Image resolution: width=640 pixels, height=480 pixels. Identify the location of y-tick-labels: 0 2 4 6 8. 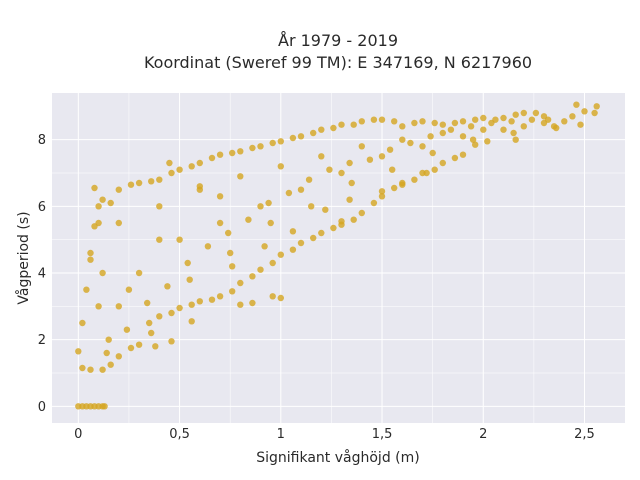
(42, 274).